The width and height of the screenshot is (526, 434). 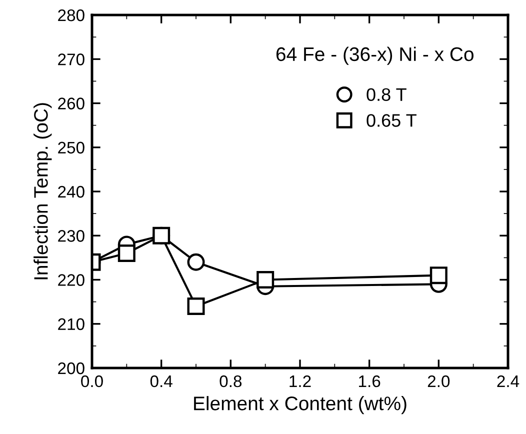 I want to click on x-tick-label: 0.4, so click(x=161, y=381).